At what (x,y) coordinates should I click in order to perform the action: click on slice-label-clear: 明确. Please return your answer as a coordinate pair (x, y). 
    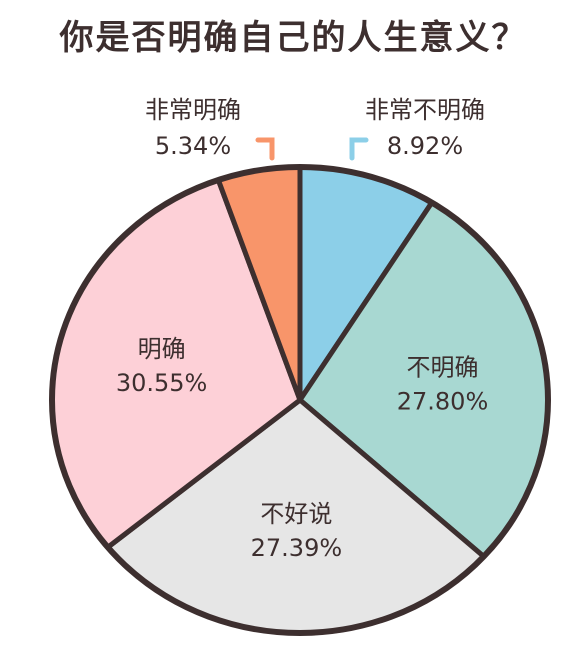
    Looking at the image, I should click on (162, 349).